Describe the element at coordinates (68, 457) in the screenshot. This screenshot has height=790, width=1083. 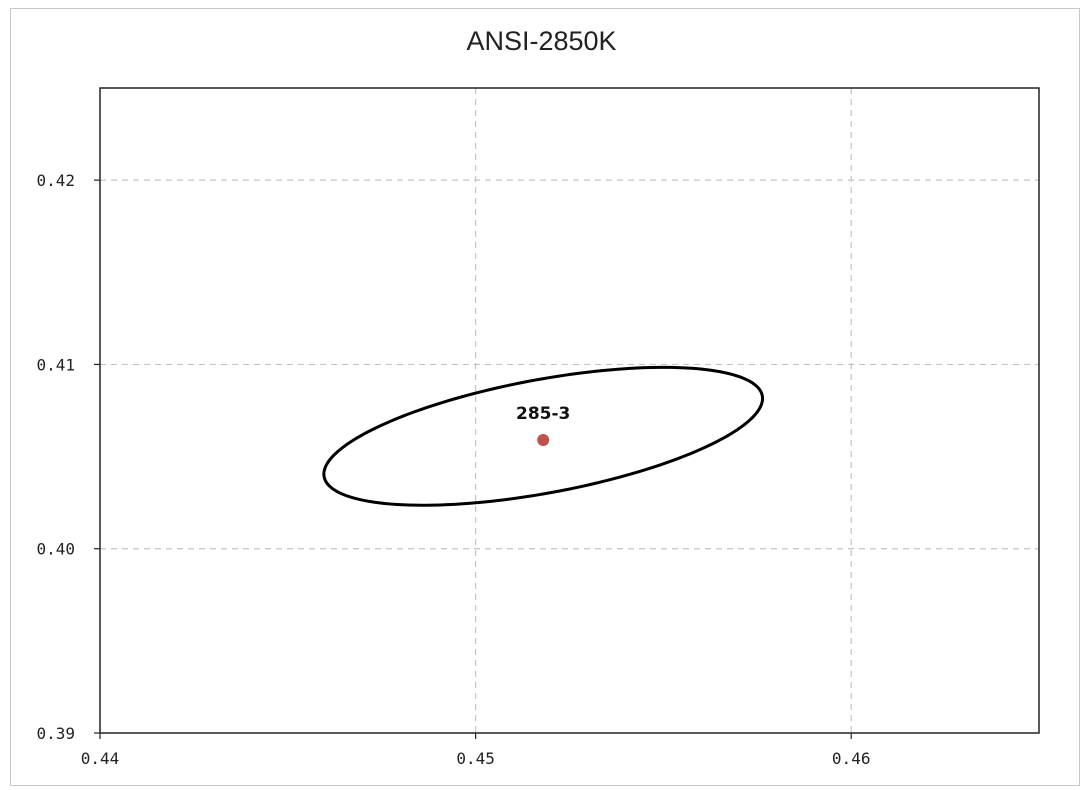
I see `y-axis: 0.39 0.40 0.41 0.42` at that location.